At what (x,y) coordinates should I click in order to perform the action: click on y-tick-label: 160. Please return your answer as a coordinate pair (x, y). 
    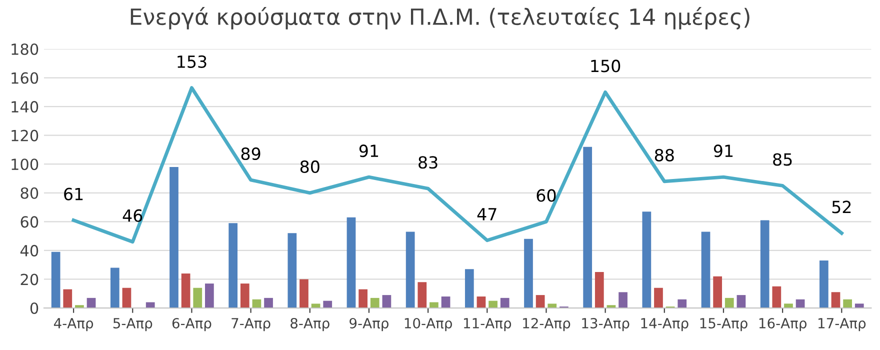
    Looking at the image, I should click on (25, 78).